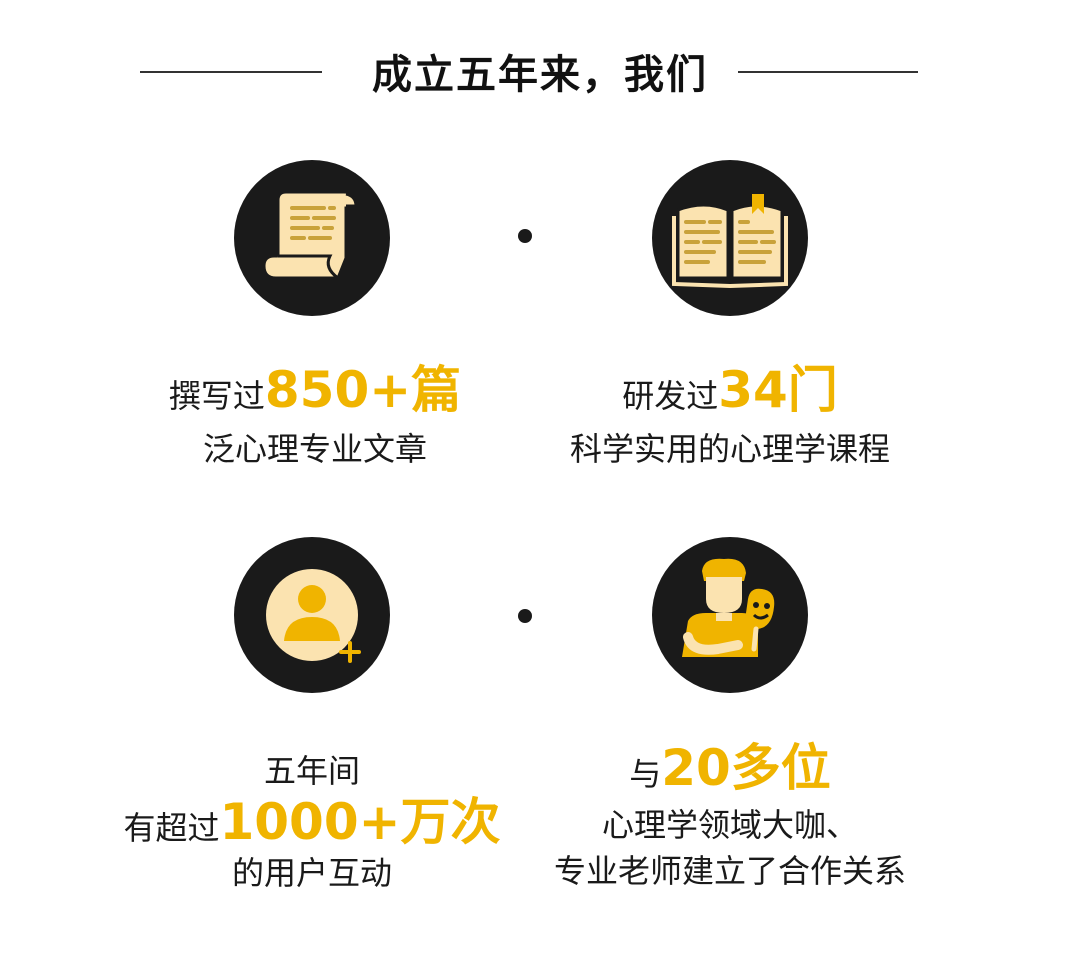  What do you see at coordinates (311, 771) in the screenshot?
I see `stat-interactions-line1: 五年间` at bounding box center [311, 771].